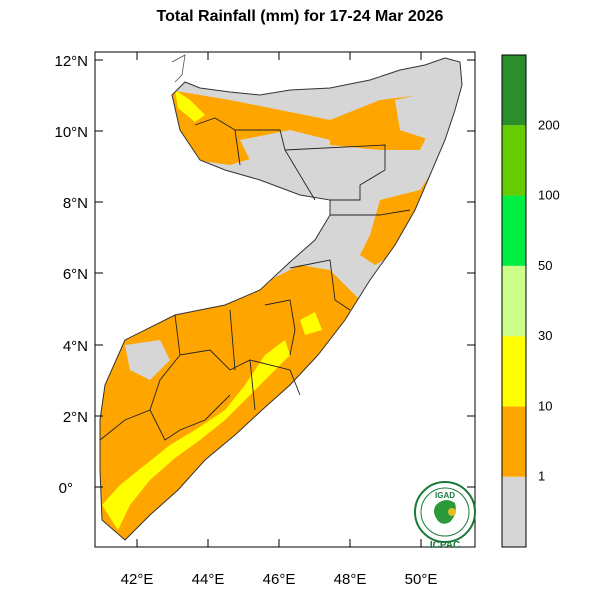 The height and width of the screenshot is (600, 600). I want to click on icpac-logo: IGAD ICPAC, so click(445, 516).